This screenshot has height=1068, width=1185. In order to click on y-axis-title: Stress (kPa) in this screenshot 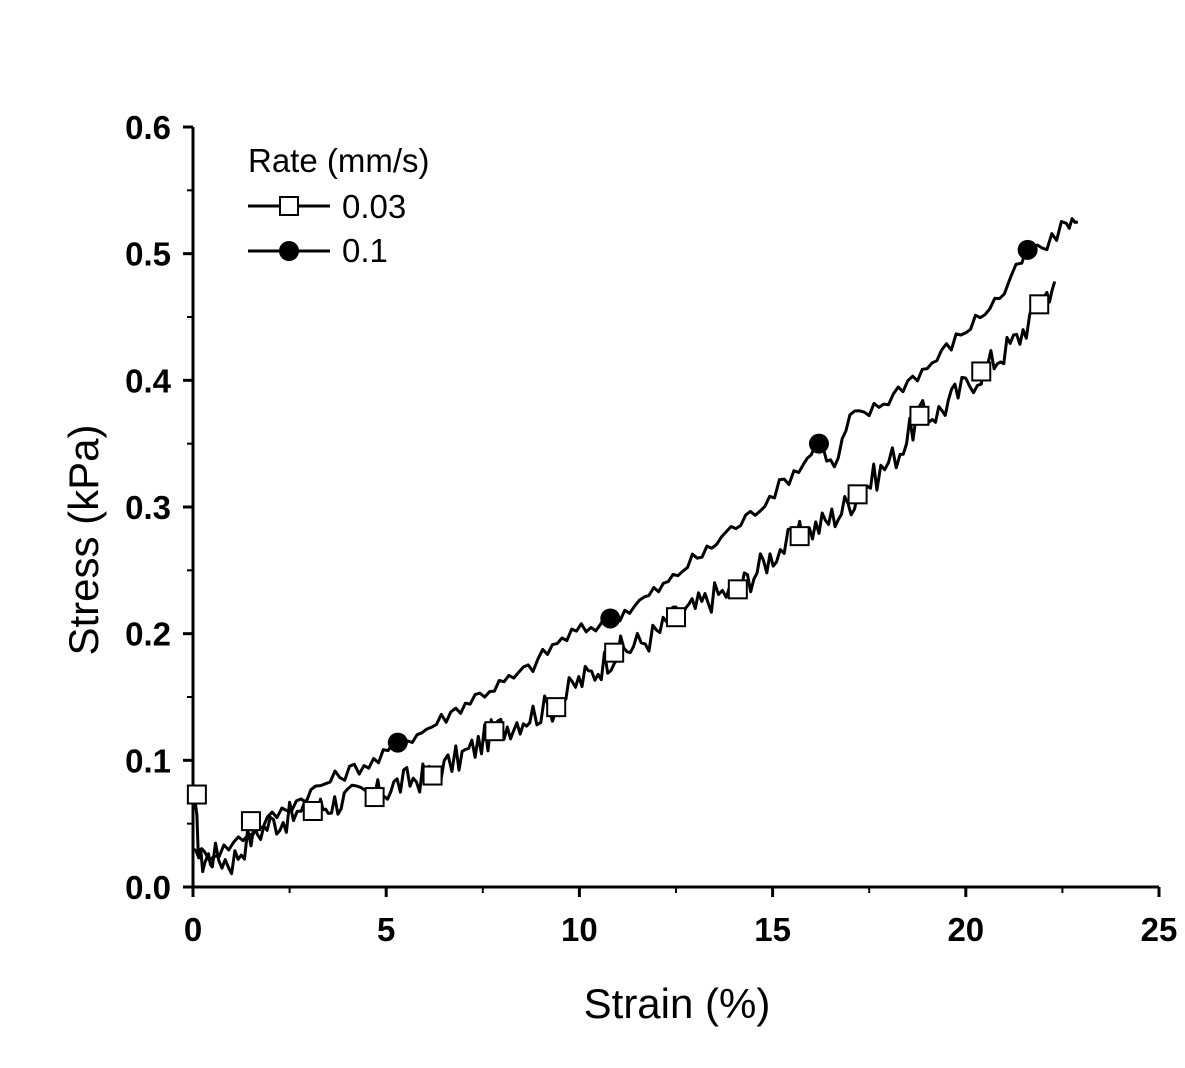, I will do `click(83, 539)`.